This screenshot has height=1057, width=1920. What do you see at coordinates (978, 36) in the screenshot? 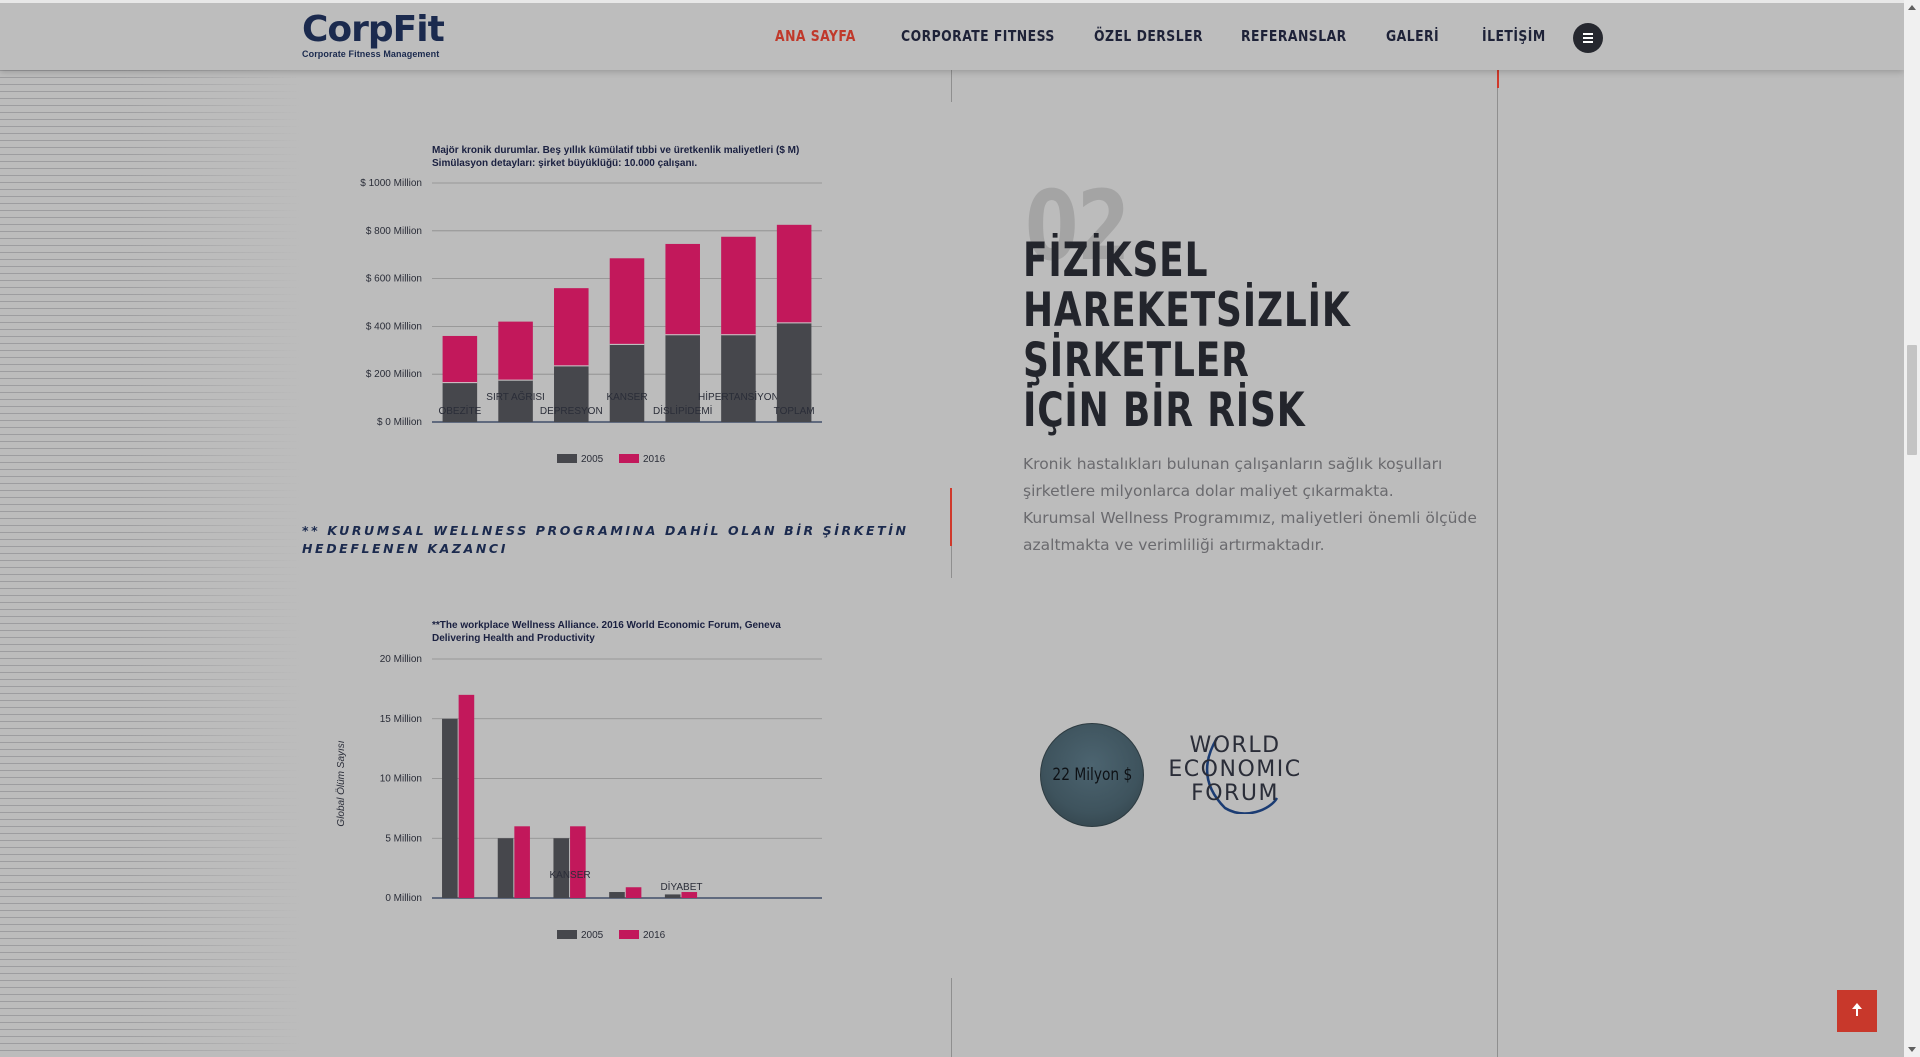
I see `nav-item-corporate-fitness: CORPORATE FITNESS` at bounding box center [978, 36].